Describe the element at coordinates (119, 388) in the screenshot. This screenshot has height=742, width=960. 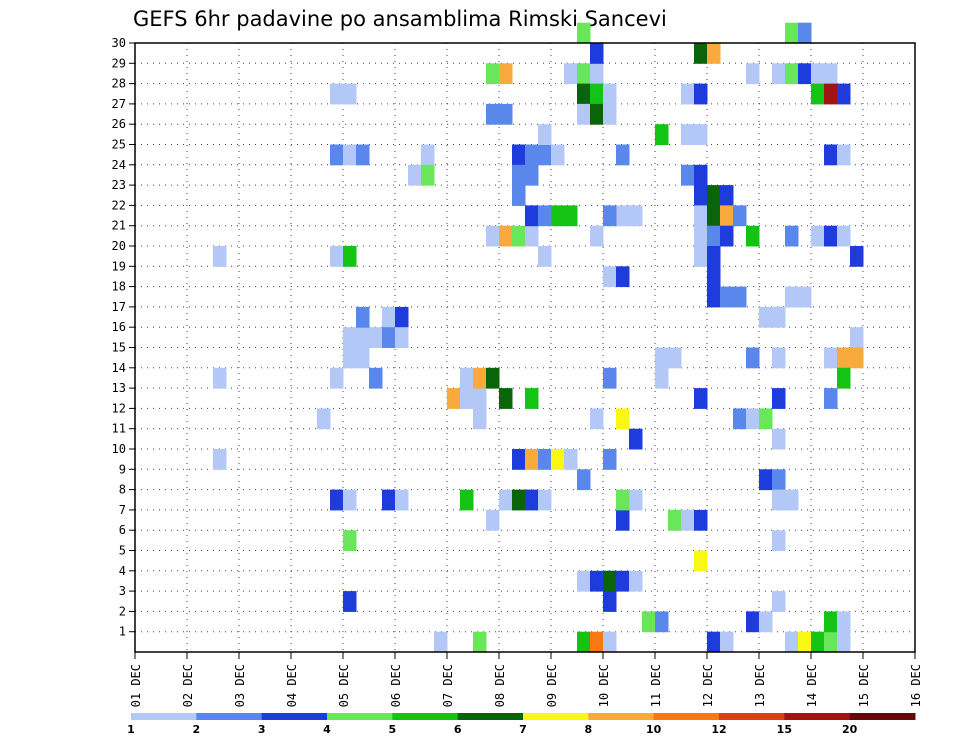
I see `y-tick-label: 13` at that location.